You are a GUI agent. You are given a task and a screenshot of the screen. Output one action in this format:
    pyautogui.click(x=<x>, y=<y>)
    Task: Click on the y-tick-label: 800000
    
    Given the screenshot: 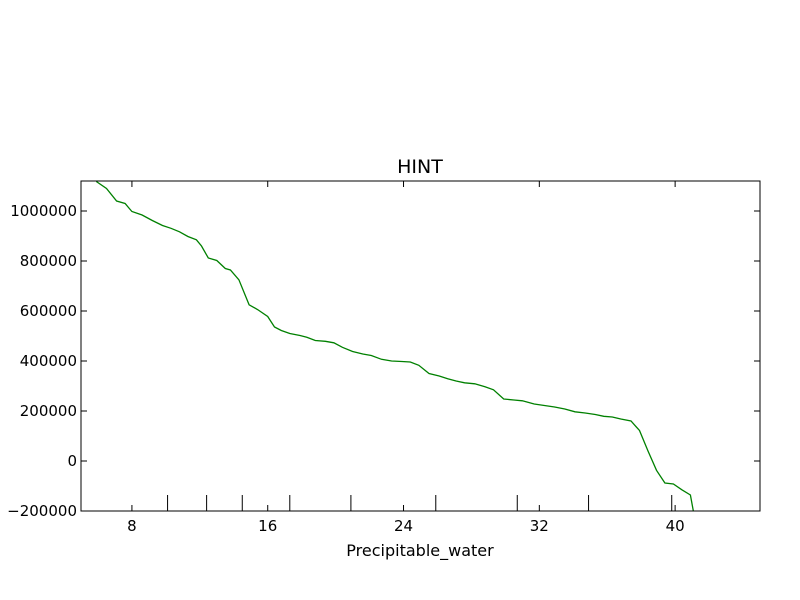 What is the action you would take?
    pyautogui.click(x=48, y=261)
    